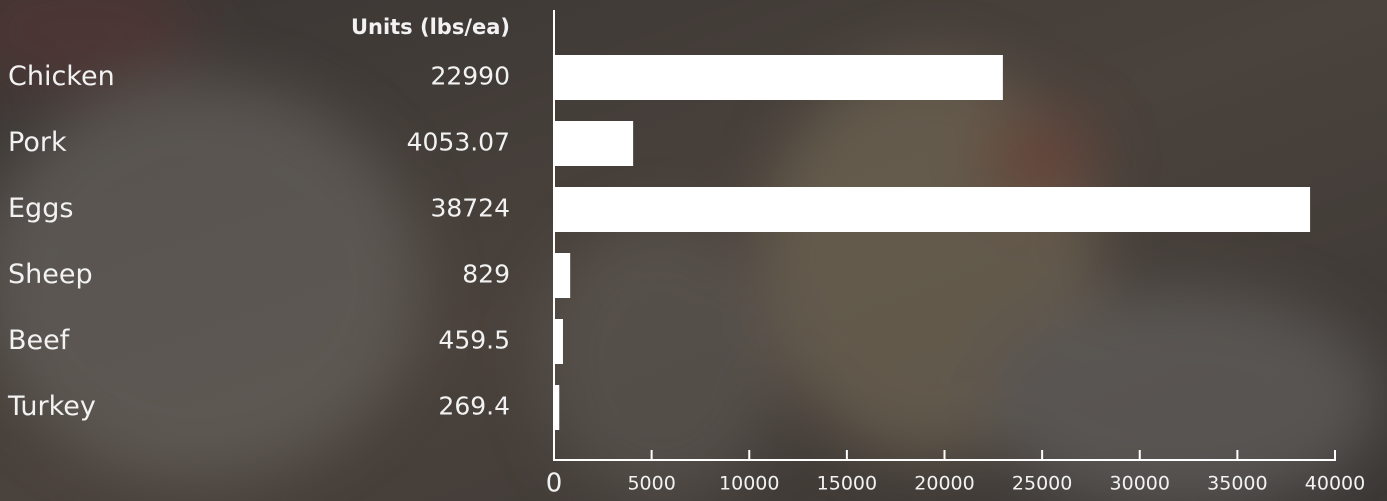  I want to click on value-label: 829, so click(486, 274).